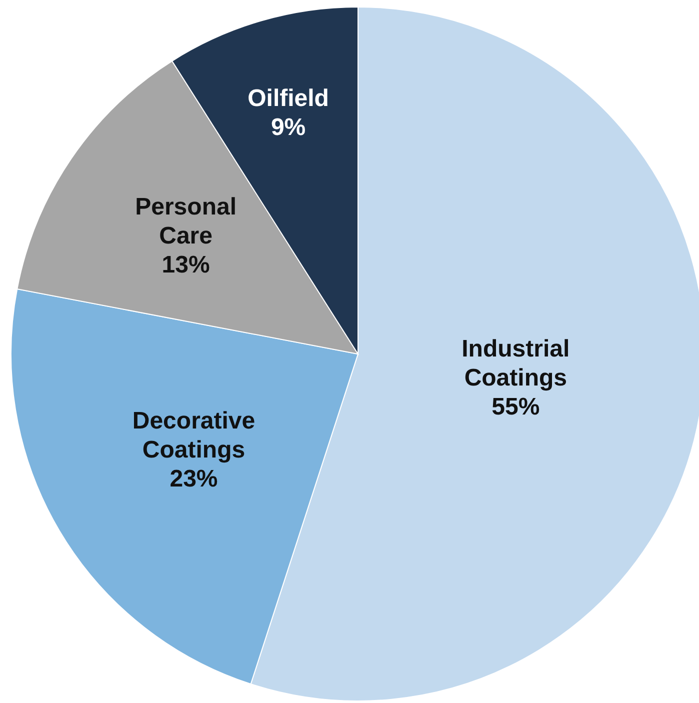 This screenshot has height=703, width=699. I want to click on data-label: 55%, so click(516, 406).